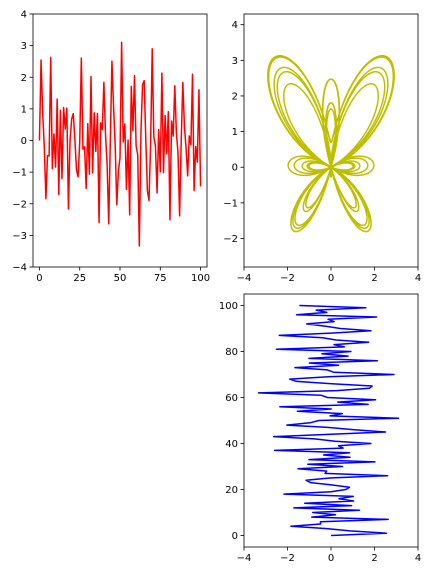 Image resolution: width=432 pixels, height=576 pixels. What do you see at coordinates (200, 278) in the screenshot?
I see `x-tick-label: 100` at bounding box center [200, 278].